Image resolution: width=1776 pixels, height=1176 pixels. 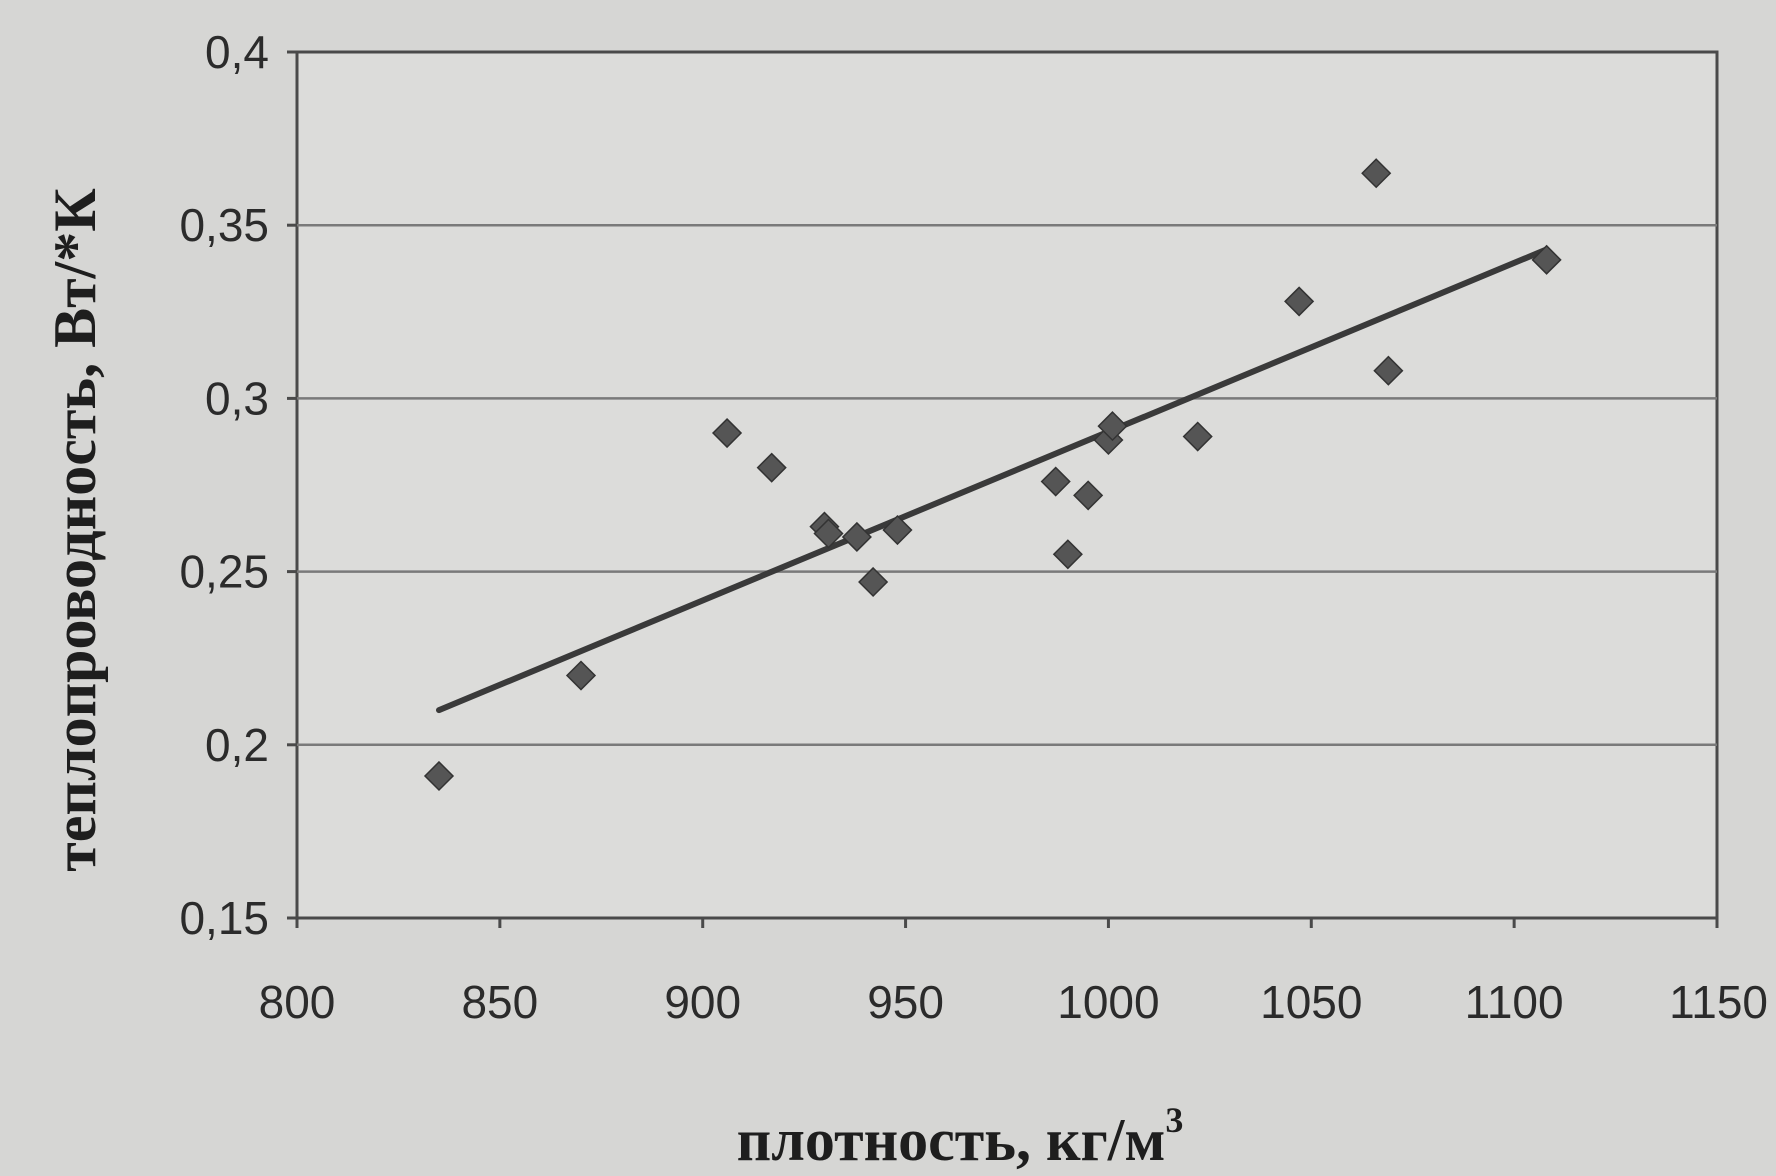 What do you see at coordinates (1108, 1002) in the screenshot?
I see `x-tick-label: 1000` at bounding box center [1108, 1002].